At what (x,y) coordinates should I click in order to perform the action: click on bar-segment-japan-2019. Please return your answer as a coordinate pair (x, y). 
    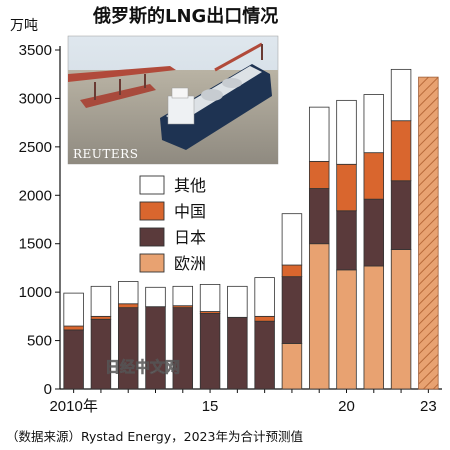
    Looking at the image, I should click on (319, 216).